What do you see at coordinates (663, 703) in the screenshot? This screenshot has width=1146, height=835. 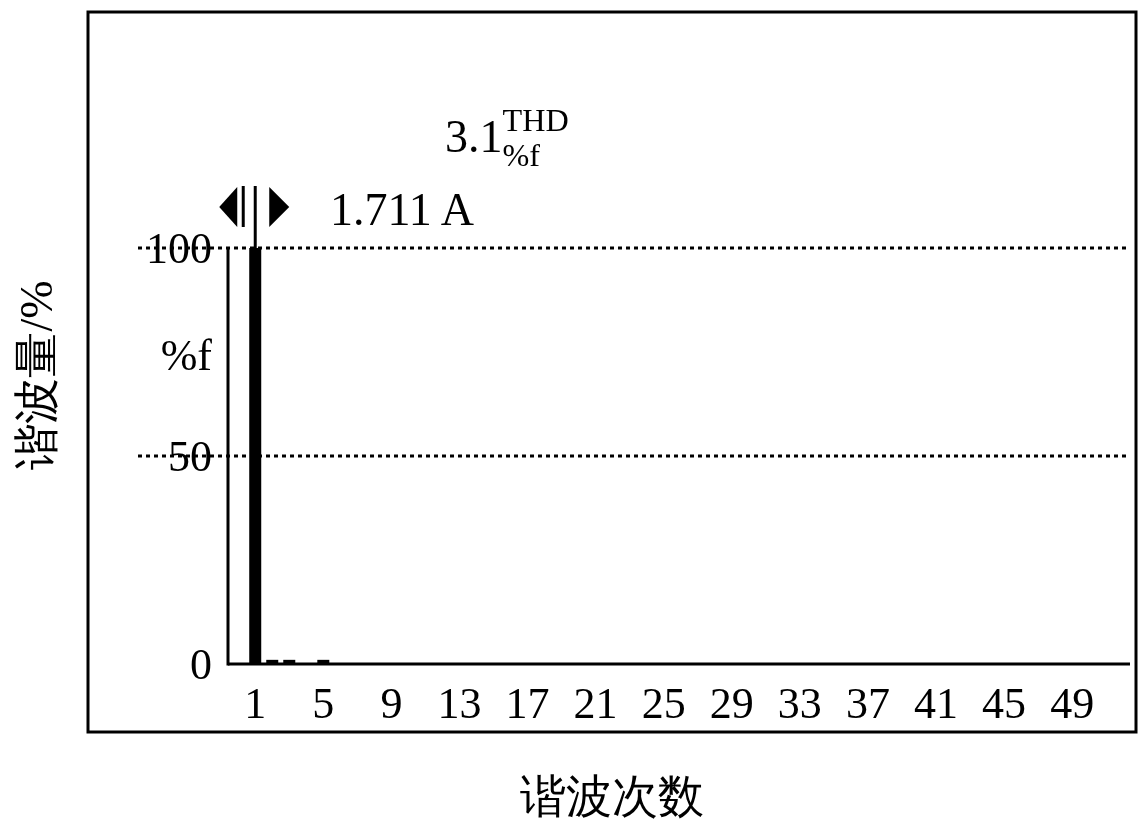 I see `x-tick-label: 25` at bounding box center [663, 703].